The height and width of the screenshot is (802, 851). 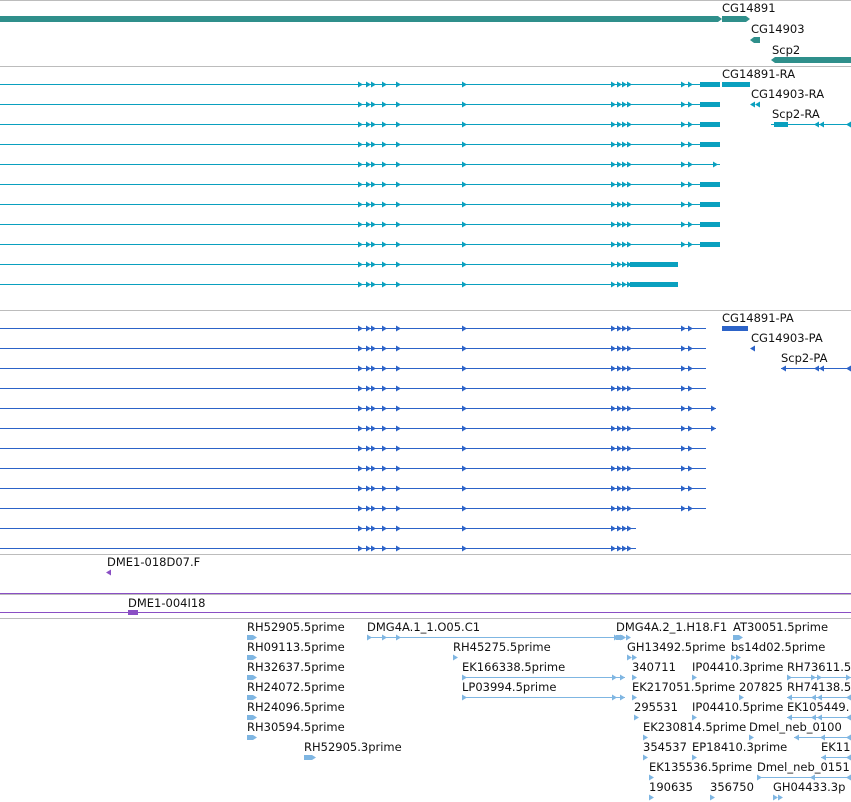 I want to click on est-label: EK230814.5prime, so click(x=694, y=727).